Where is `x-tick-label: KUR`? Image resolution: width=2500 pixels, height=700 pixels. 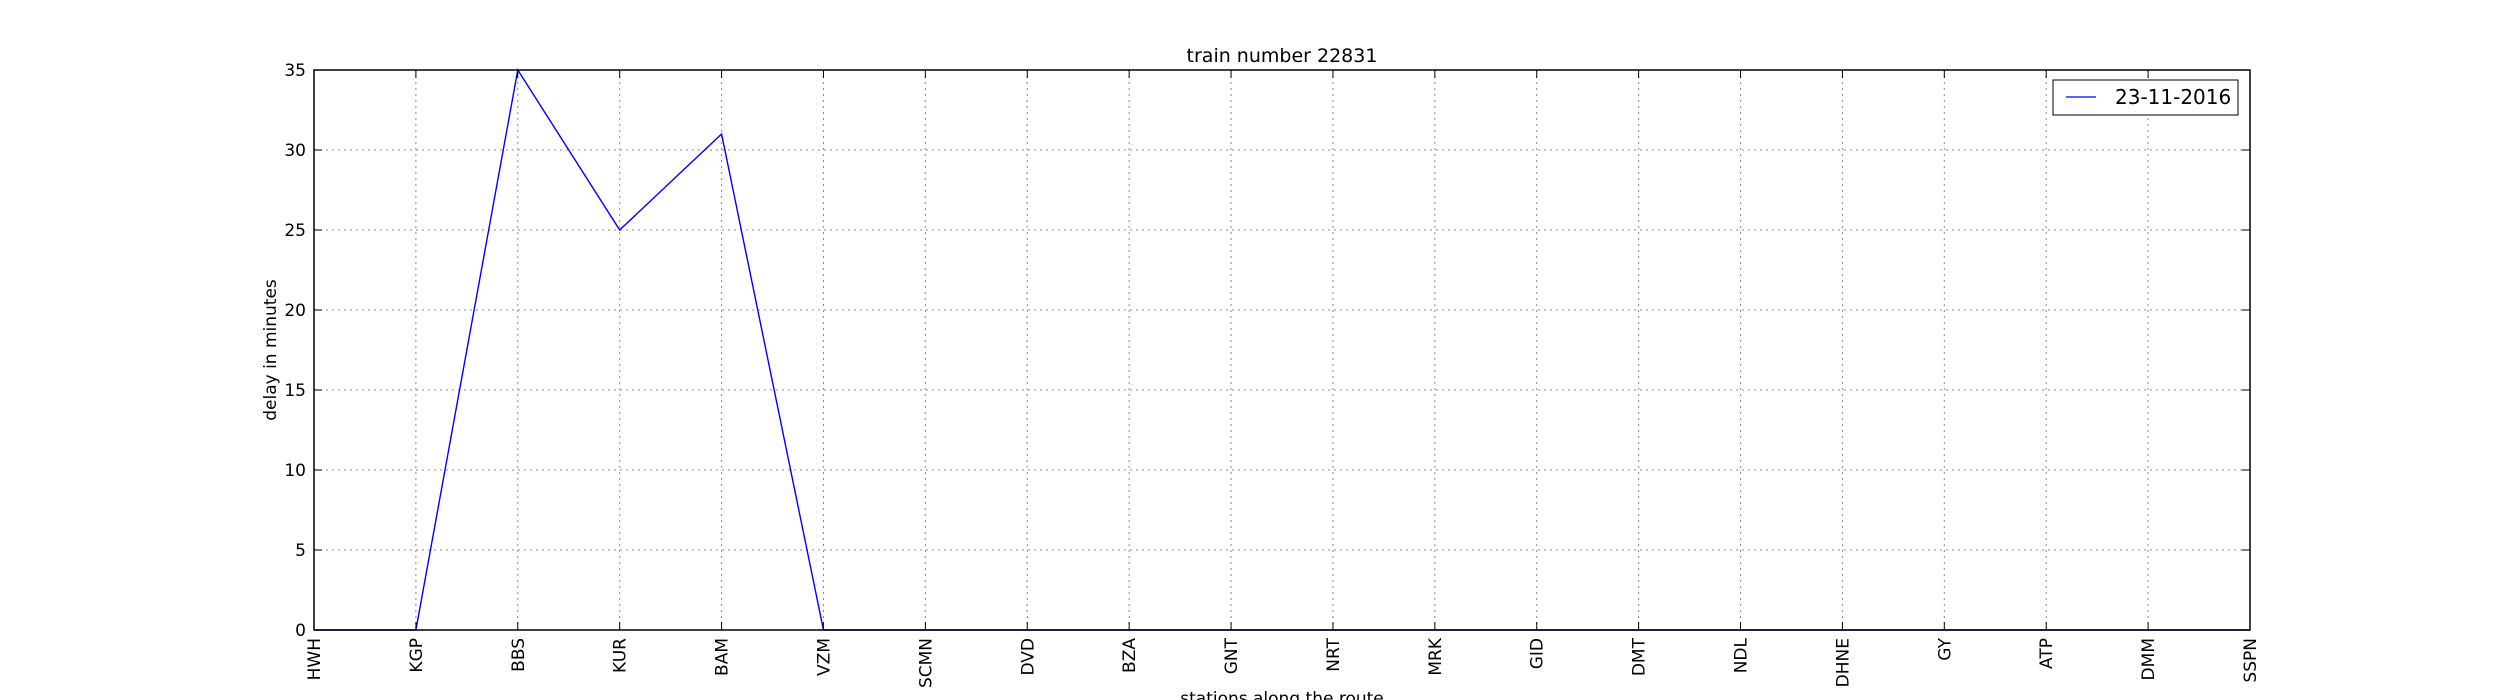 x-tick-label: KUR is located at coordinates (621, 655).